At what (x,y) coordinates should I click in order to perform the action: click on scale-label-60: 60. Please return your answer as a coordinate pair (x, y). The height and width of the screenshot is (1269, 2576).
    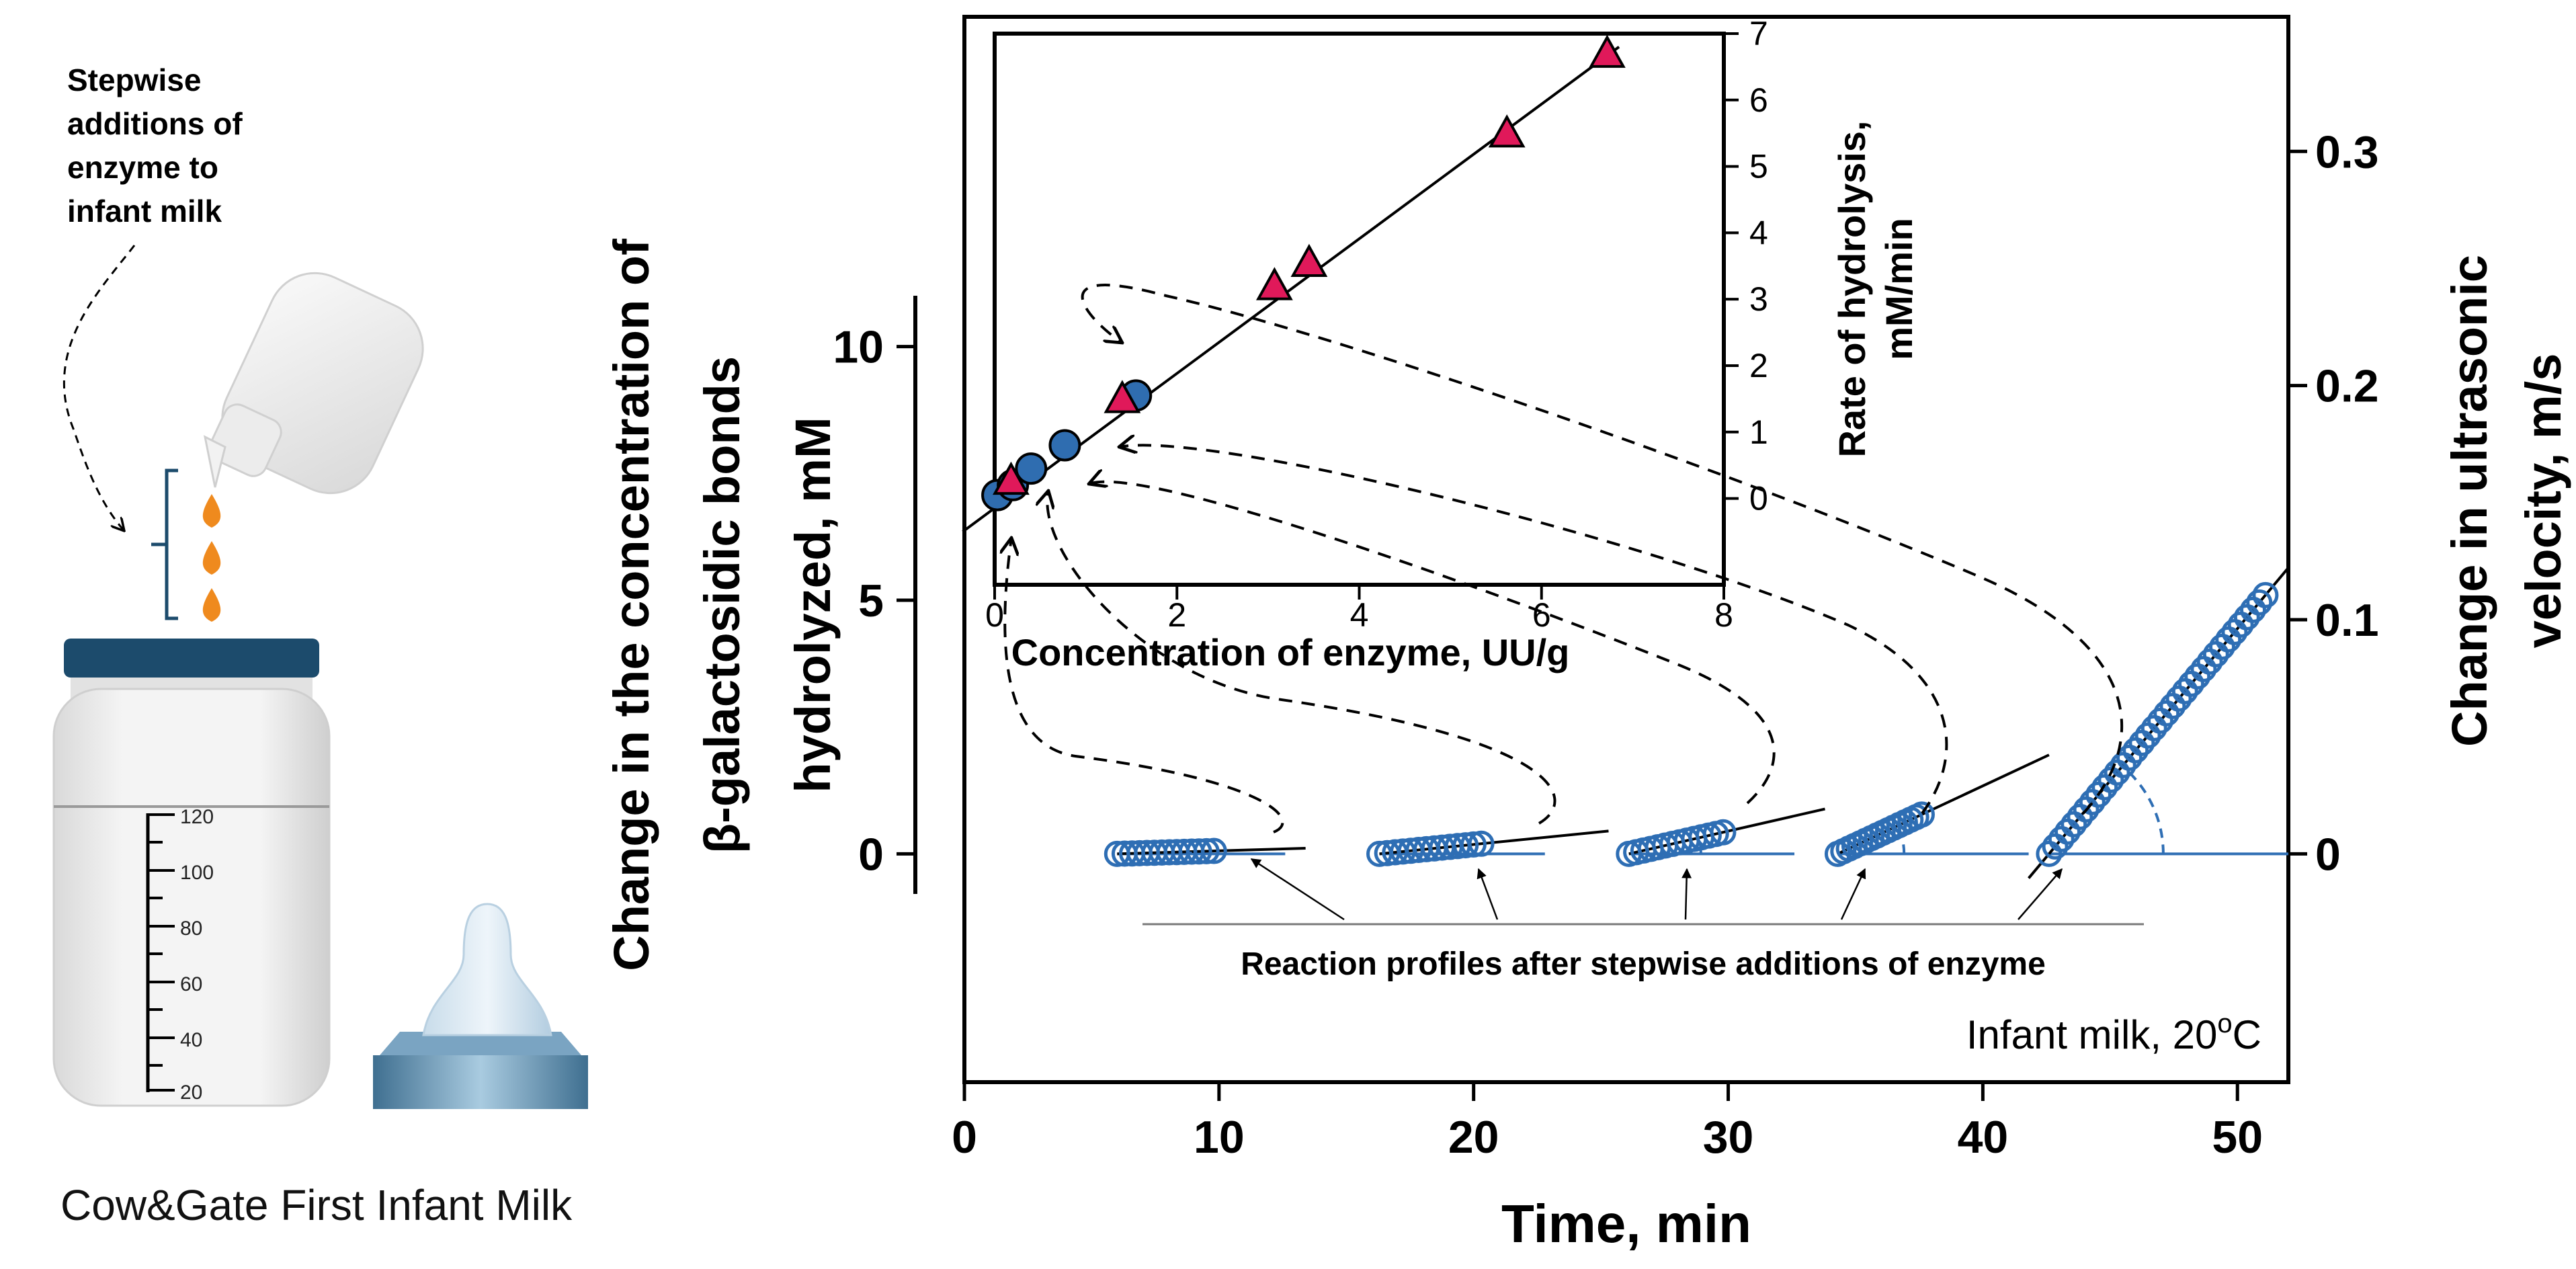
    Looking at the image, I should click on (191, 984).